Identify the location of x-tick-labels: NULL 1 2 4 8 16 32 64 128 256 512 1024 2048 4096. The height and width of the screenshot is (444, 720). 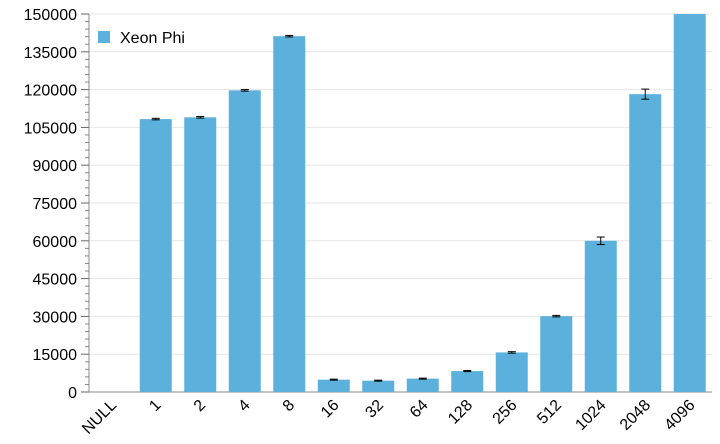
(389, 417).